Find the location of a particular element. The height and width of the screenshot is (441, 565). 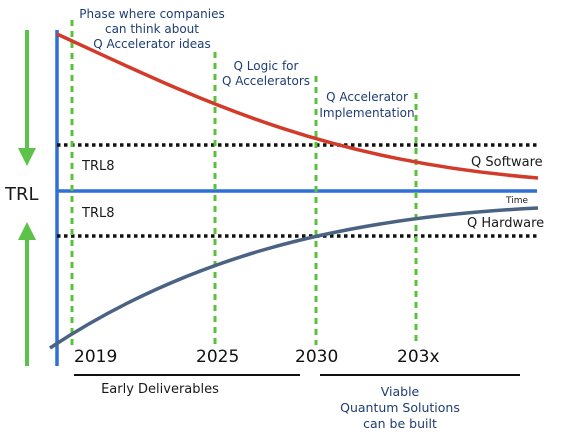

year-label-2030: 2030 is located at coordinates (316, 357).